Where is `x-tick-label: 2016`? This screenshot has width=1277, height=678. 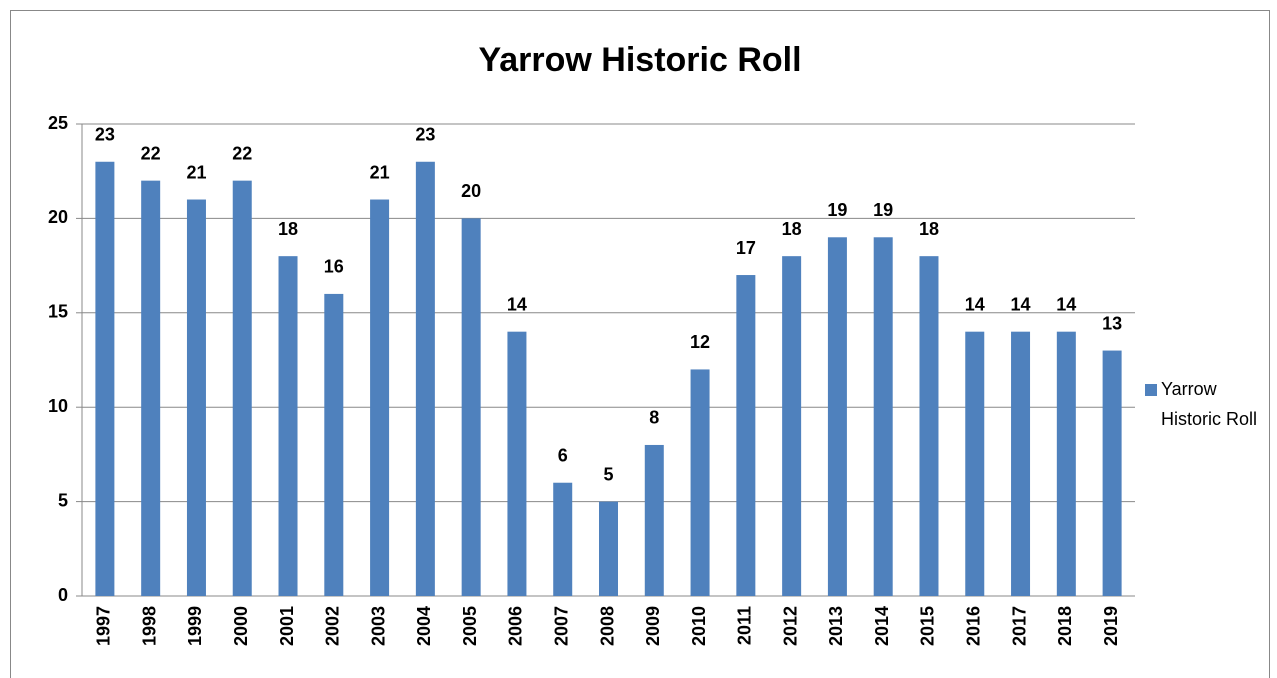
x-tick-label: 2016 is located at coordinates (974, 626).